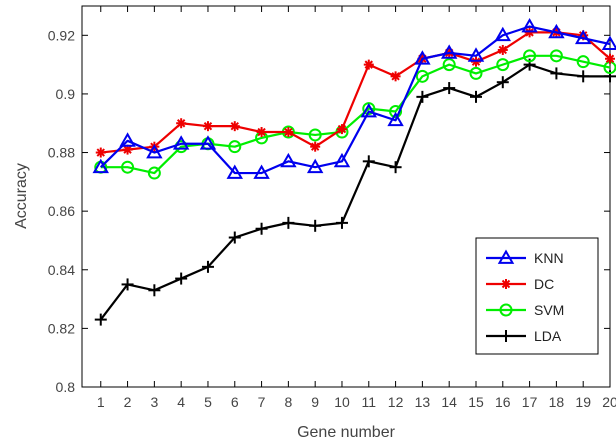 This screenshot has height=443, width=616. What do you see at coordinates (262, 402) in the screenshot?
I see `x-tick-label: 7` at bounding box center [262, 402].